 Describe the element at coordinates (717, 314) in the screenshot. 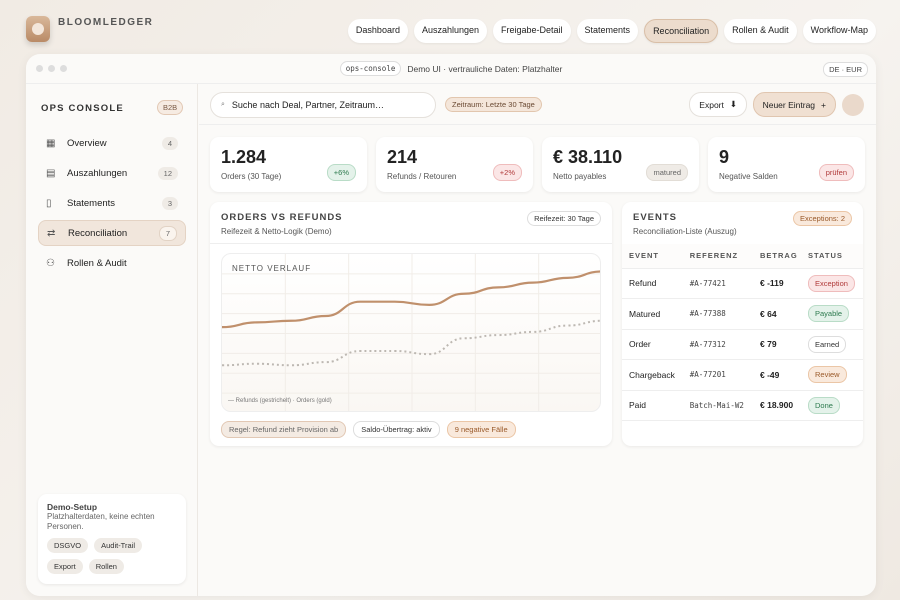

I see `reference-cell: #A-77388` at that location.